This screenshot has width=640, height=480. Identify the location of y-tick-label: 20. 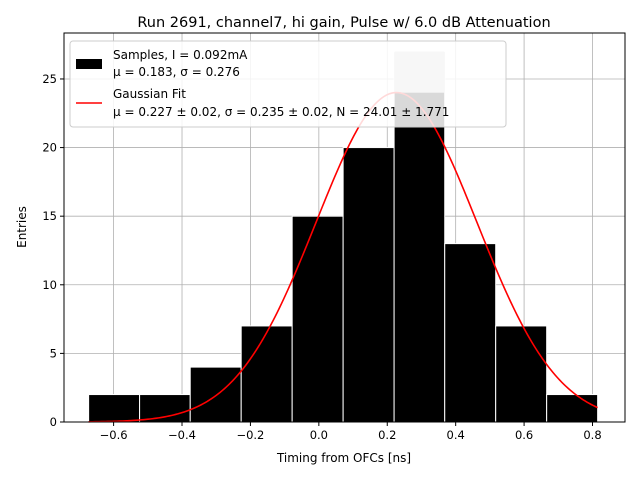
(49, 148).